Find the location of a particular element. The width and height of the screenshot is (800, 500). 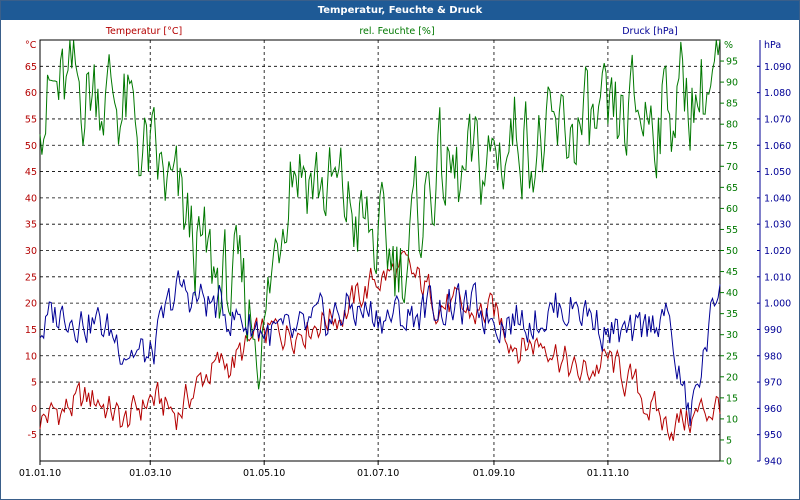

temperature-tick-label: 15 is located at coordinates (31, 330).